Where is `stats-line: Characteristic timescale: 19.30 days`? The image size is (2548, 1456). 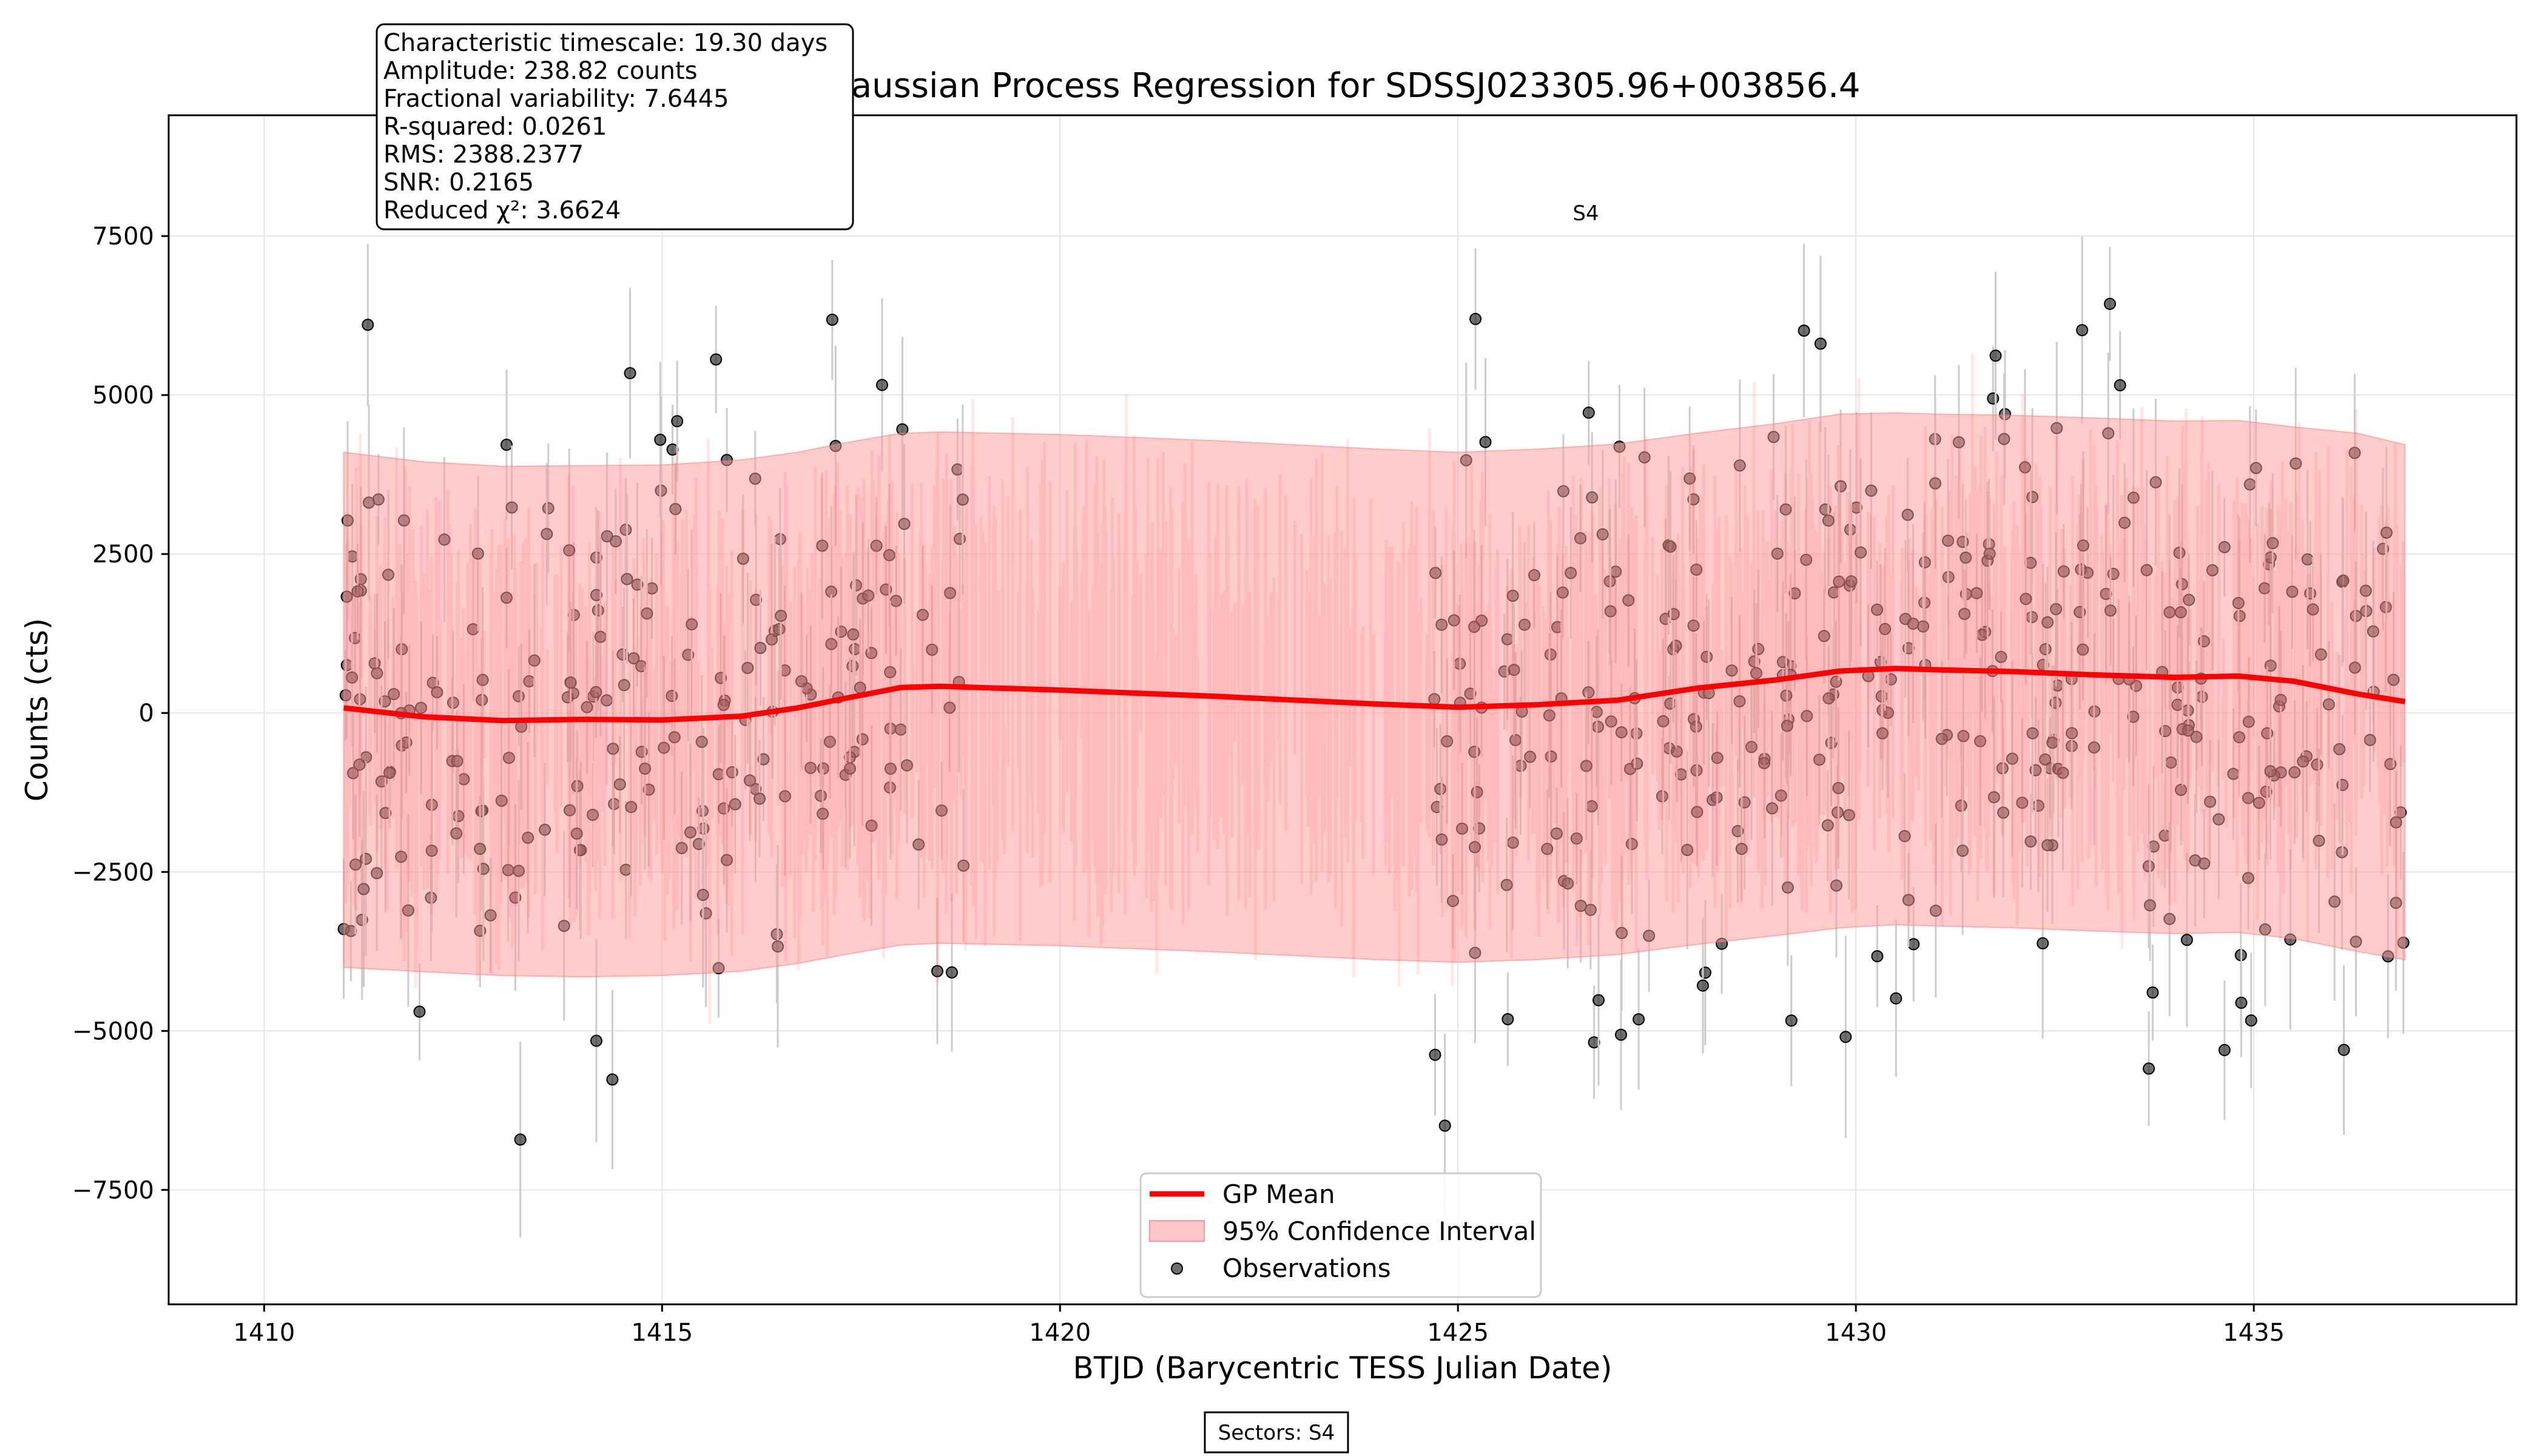 stats-line: Characteristic timescale: 19.30 days is located at coordinates (605, 43).